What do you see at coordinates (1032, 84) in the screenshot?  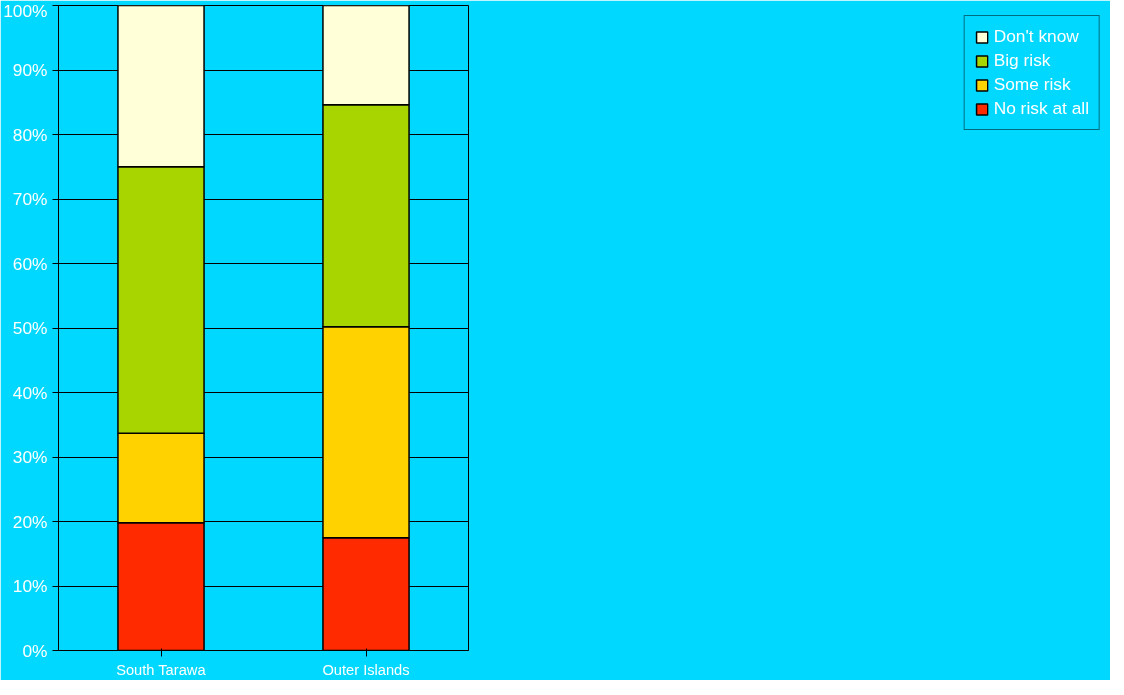 I see `legend-label: Some risk` at bounding box center [1032, 84].